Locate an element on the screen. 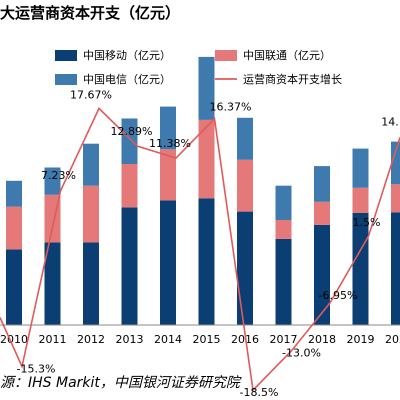 The height and width of the screenshot is (400, 400). growth-label-3: 17.67% is located at coordinates (91, 94).